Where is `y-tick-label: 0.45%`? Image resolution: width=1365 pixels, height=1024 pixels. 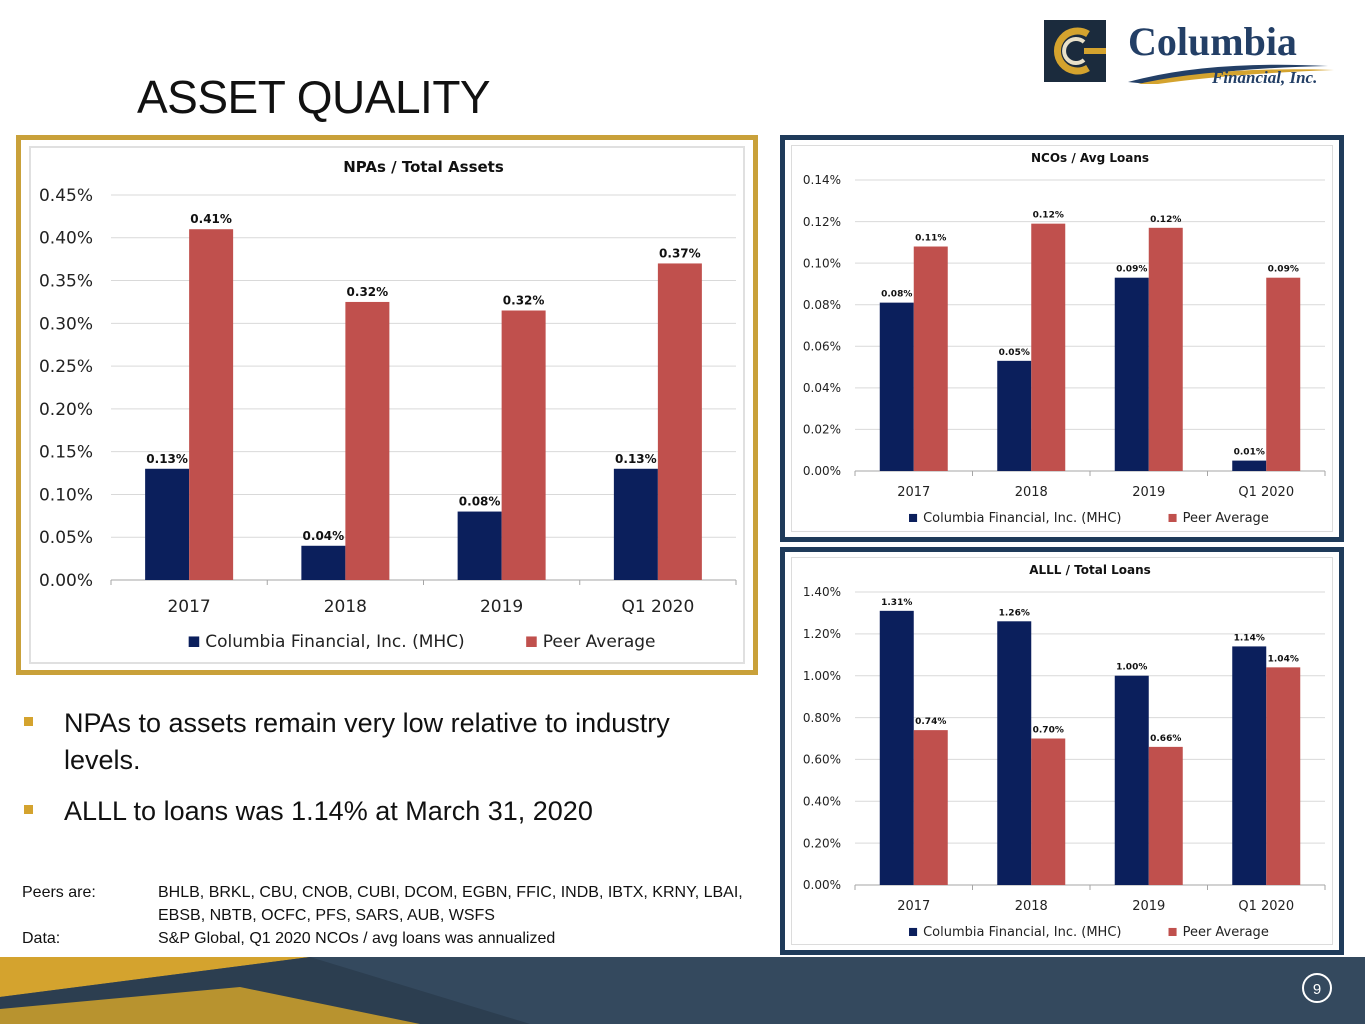 y-tick-label: 0.45% is located at coordinates (66, 196).